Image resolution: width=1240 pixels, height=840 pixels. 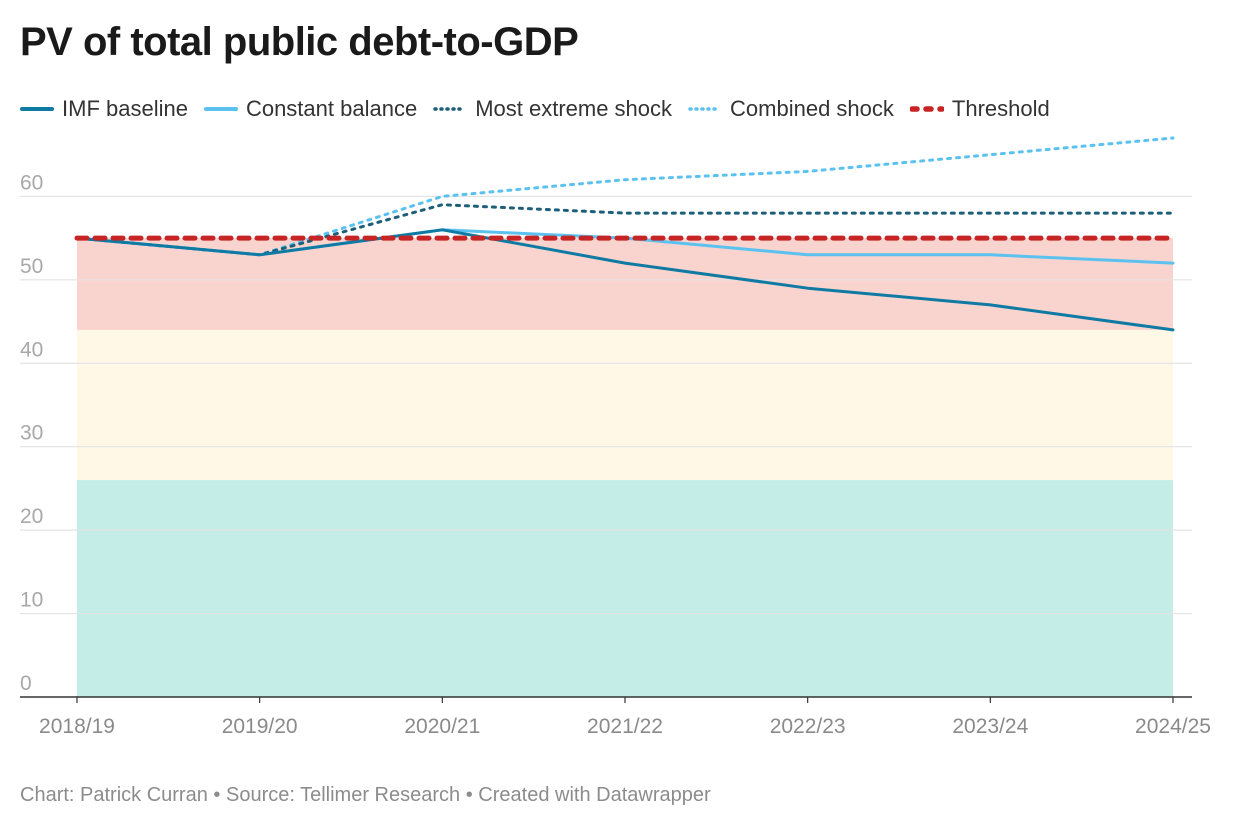 I want to click on legend-label: Most extreme shock, so click(x=574, y=108).